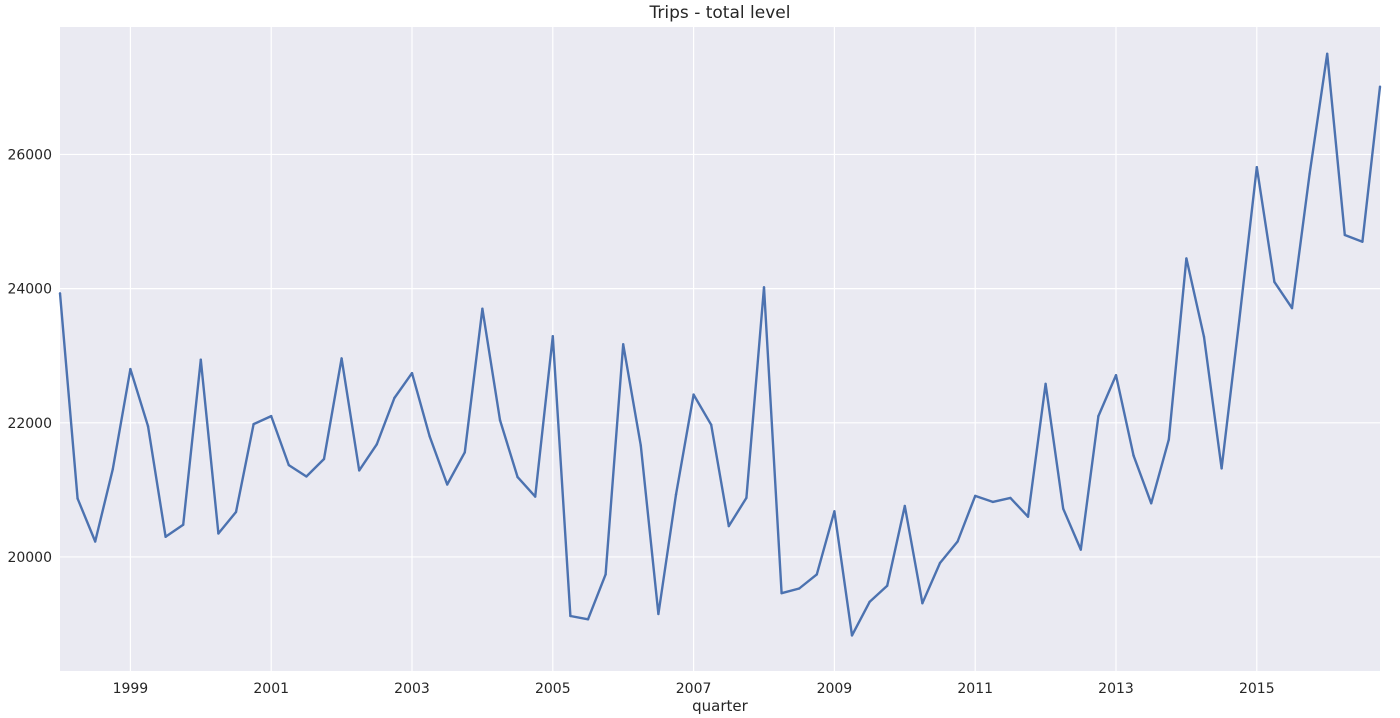 The height and width of the screenshot is (718, 1400). I want to click on chart-title: Trips - total level, so click(720, 13).